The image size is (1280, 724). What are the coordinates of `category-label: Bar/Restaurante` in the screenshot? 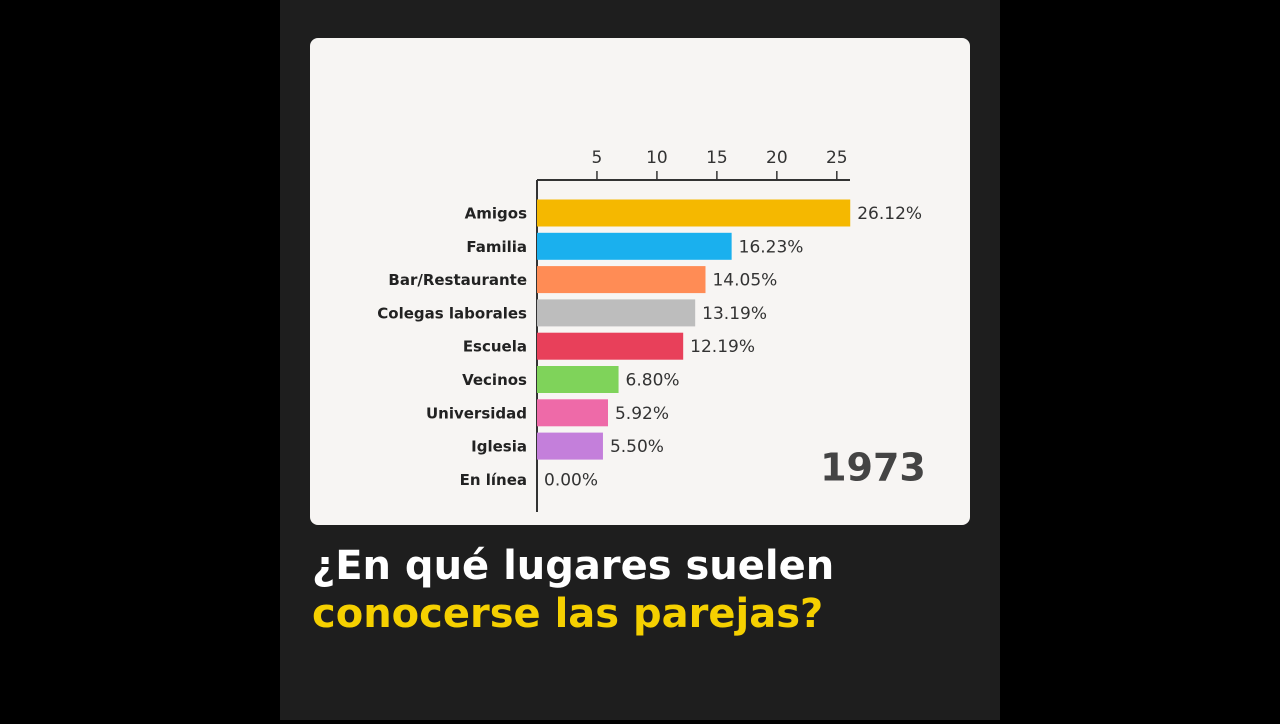 It's located at (457, 280).